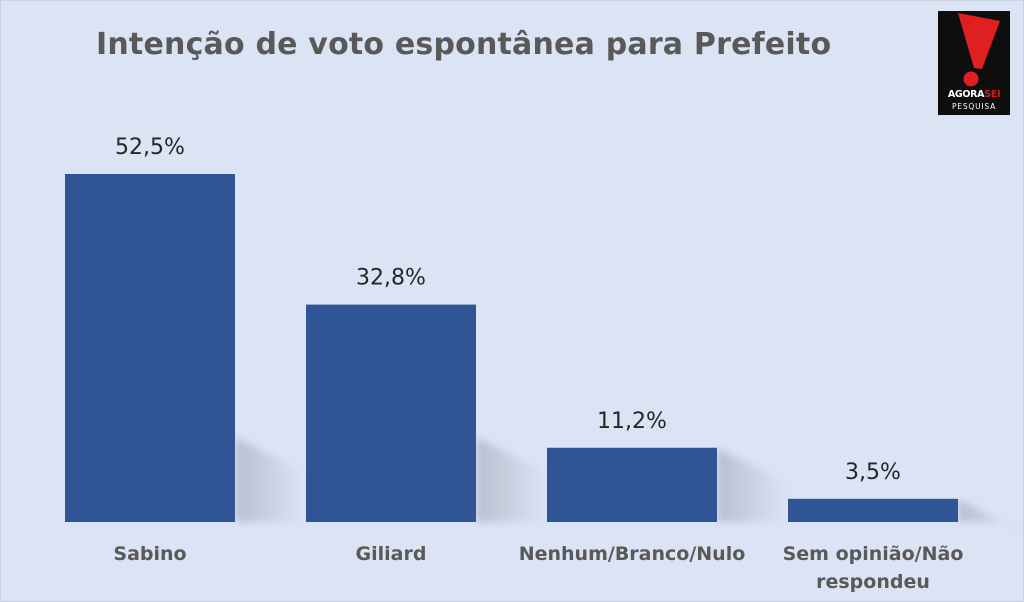 Image resolution: width=1024 pixels, height=602 pixels. Describe the element at coordinates (974, 106) in the screenshot. I see `logo-subtext: PESQUISA` at that location.